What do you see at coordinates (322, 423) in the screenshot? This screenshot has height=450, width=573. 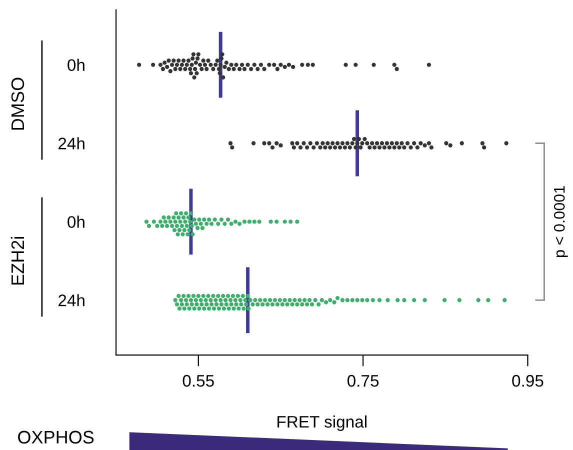 I see `x-axis-title: FRET signal` at bounding box center [322, 423].